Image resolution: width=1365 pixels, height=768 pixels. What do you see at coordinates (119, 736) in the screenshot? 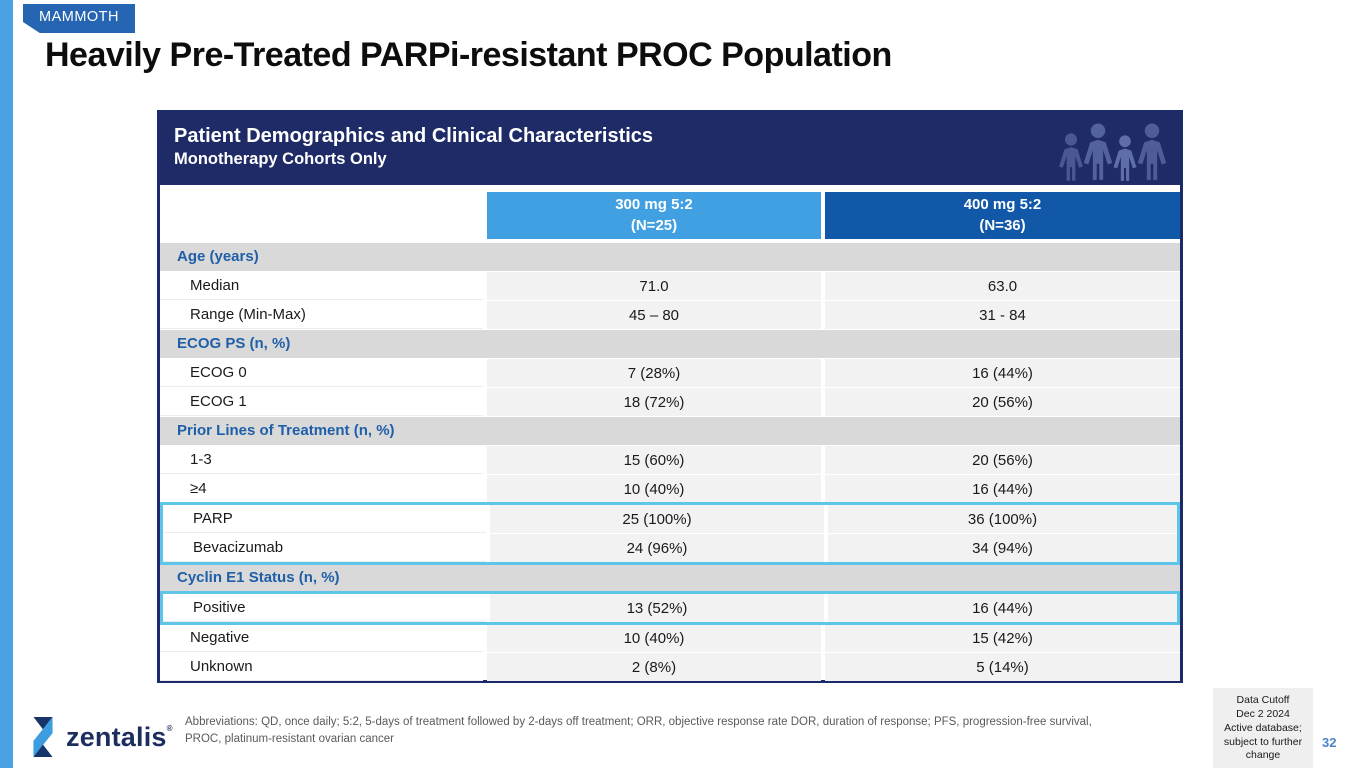
I see `zentalis-logo-text: zentalis®` at bounding box center [119, 736].